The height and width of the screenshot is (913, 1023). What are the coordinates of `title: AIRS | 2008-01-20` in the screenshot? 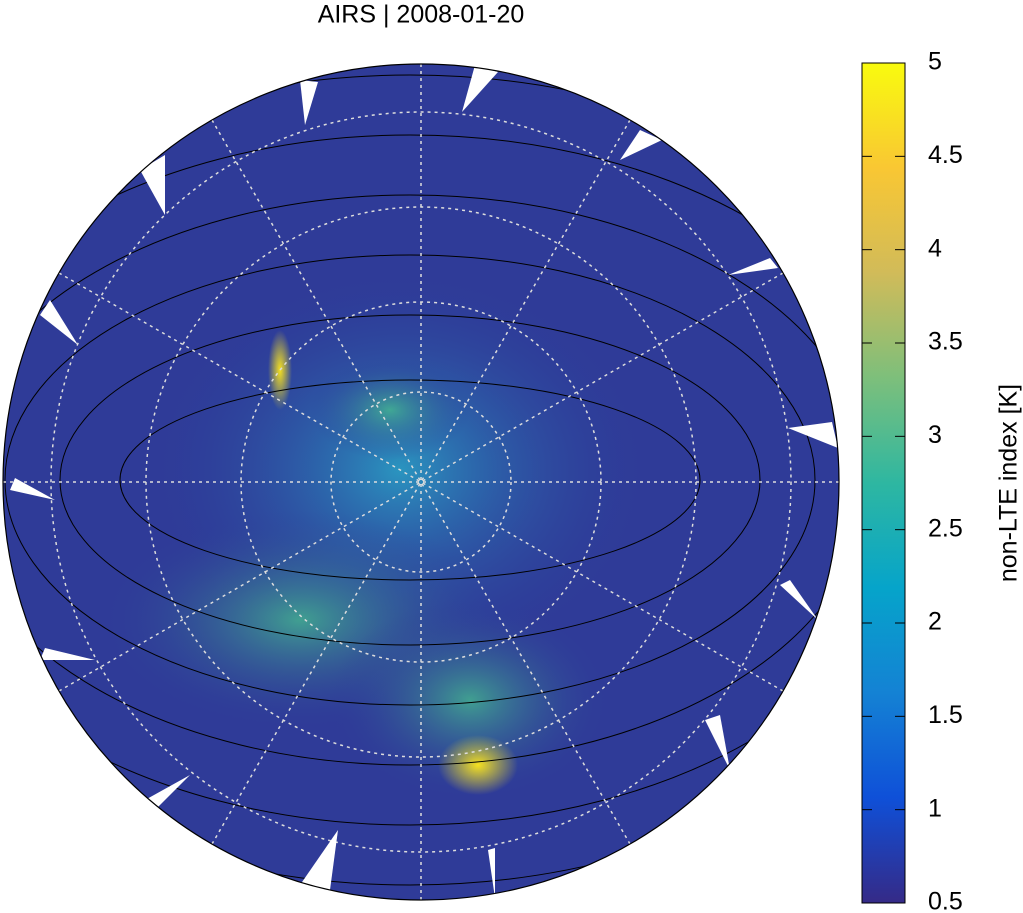 It's located at (421, 15).